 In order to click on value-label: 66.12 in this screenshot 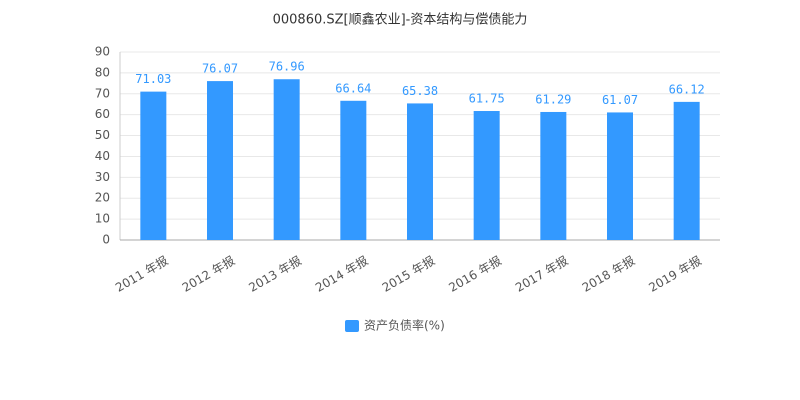, I will do `click(687, 89)`.